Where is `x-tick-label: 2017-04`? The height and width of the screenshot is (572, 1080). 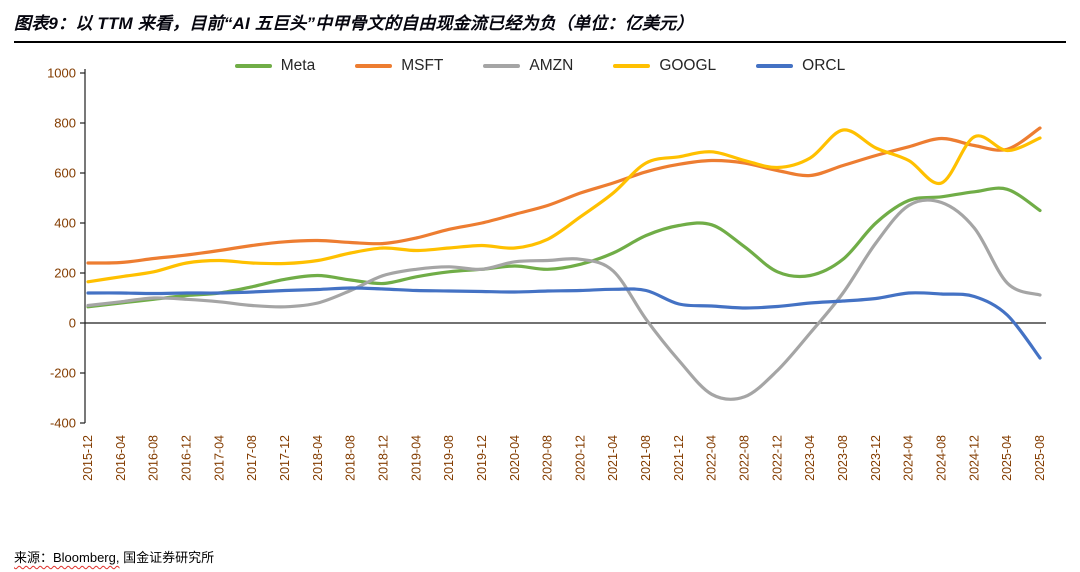 x-tick-label: 2017-04 is located at coordinates (219, 458).